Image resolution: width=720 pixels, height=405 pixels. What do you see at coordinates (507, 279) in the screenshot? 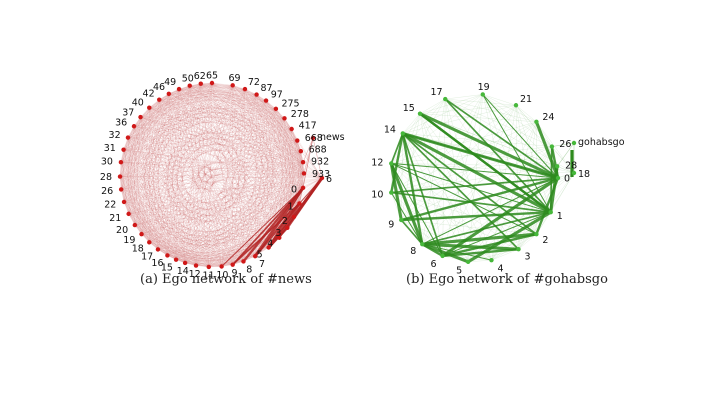
I see `caption-gohabsgo: (b) Ego network of #gohabsgo` at bounding box center [507, 279].